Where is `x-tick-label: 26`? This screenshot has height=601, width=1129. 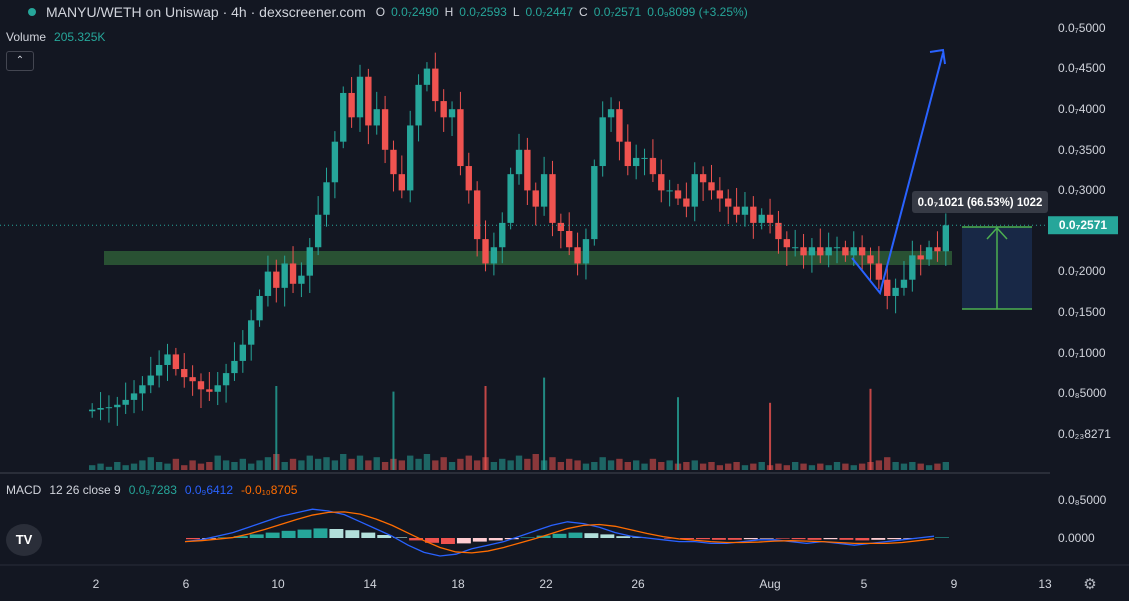 x-tick-label: 26 is located at coordinates (638, 584).